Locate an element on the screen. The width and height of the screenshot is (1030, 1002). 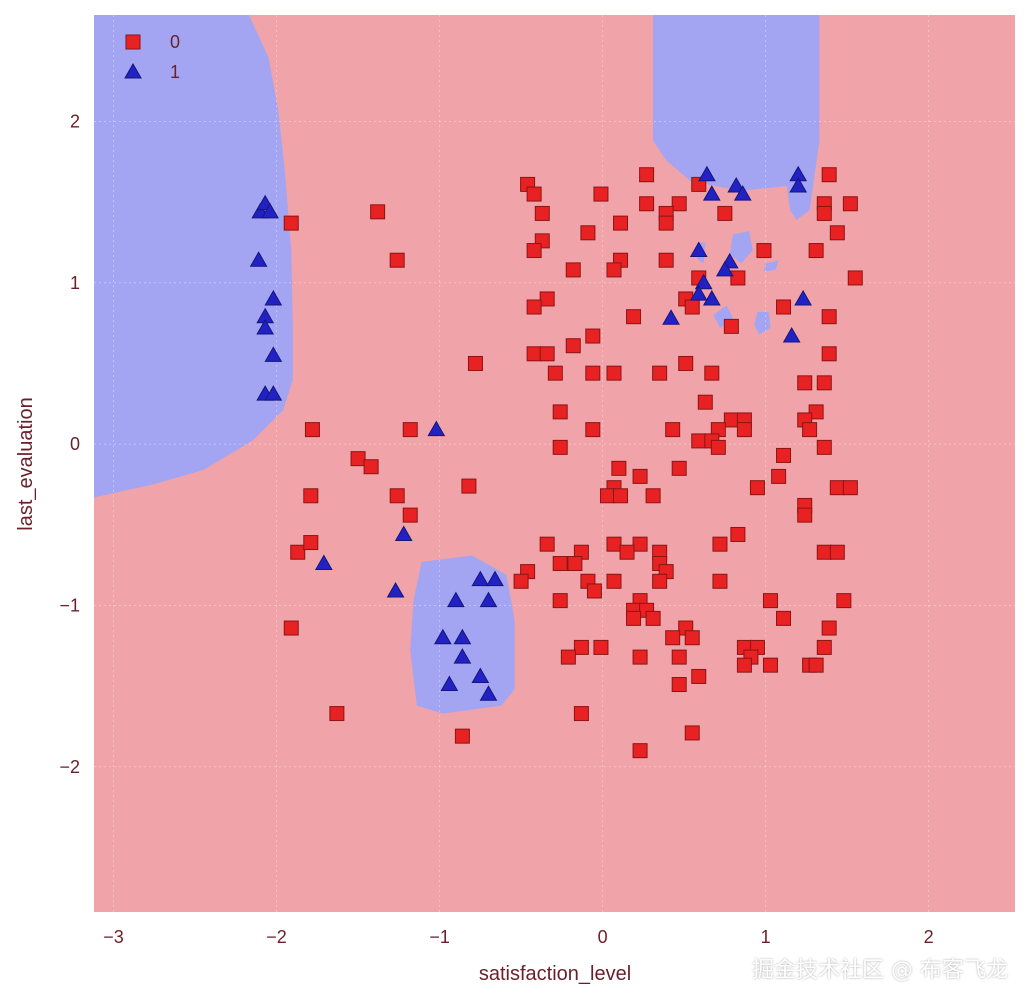
y-tick-label: 2 is located at coordinates (75, 121).